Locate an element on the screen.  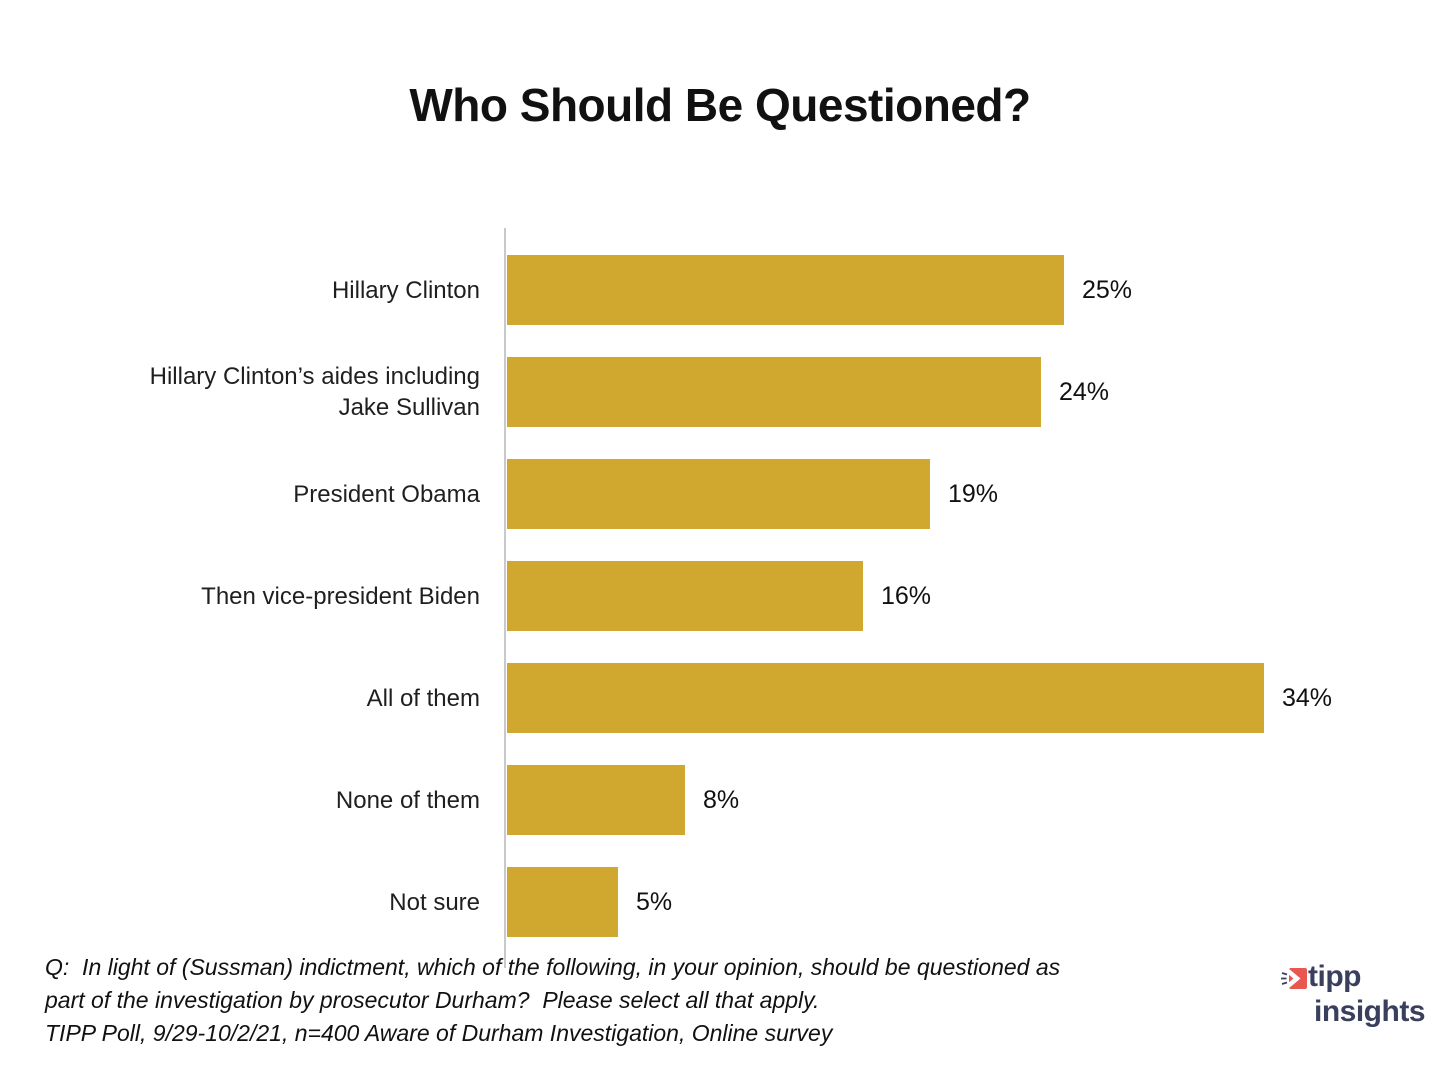
category-label: Not sure is located at coordinates (434, 902).